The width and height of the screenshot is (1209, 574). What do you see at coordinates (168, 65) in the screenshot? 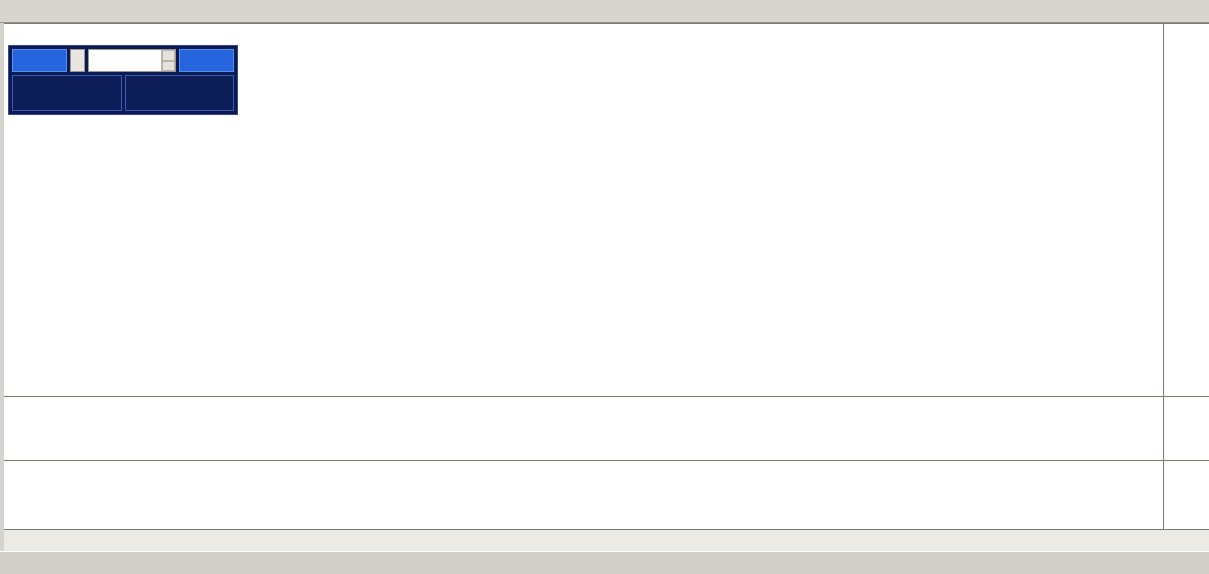
I see `volume-decrease-button` at bounding box center [168, 65].